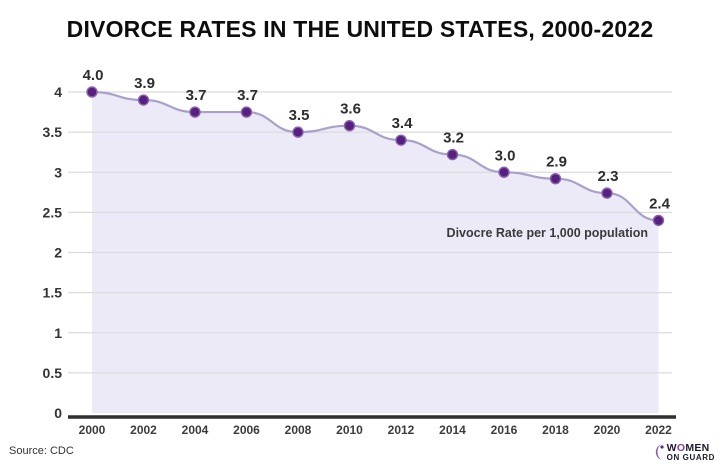 Image resolution: width=720 pixels, height=465 pixels. I want to click on y-axis-tick-label: 3, so click(58, 172).